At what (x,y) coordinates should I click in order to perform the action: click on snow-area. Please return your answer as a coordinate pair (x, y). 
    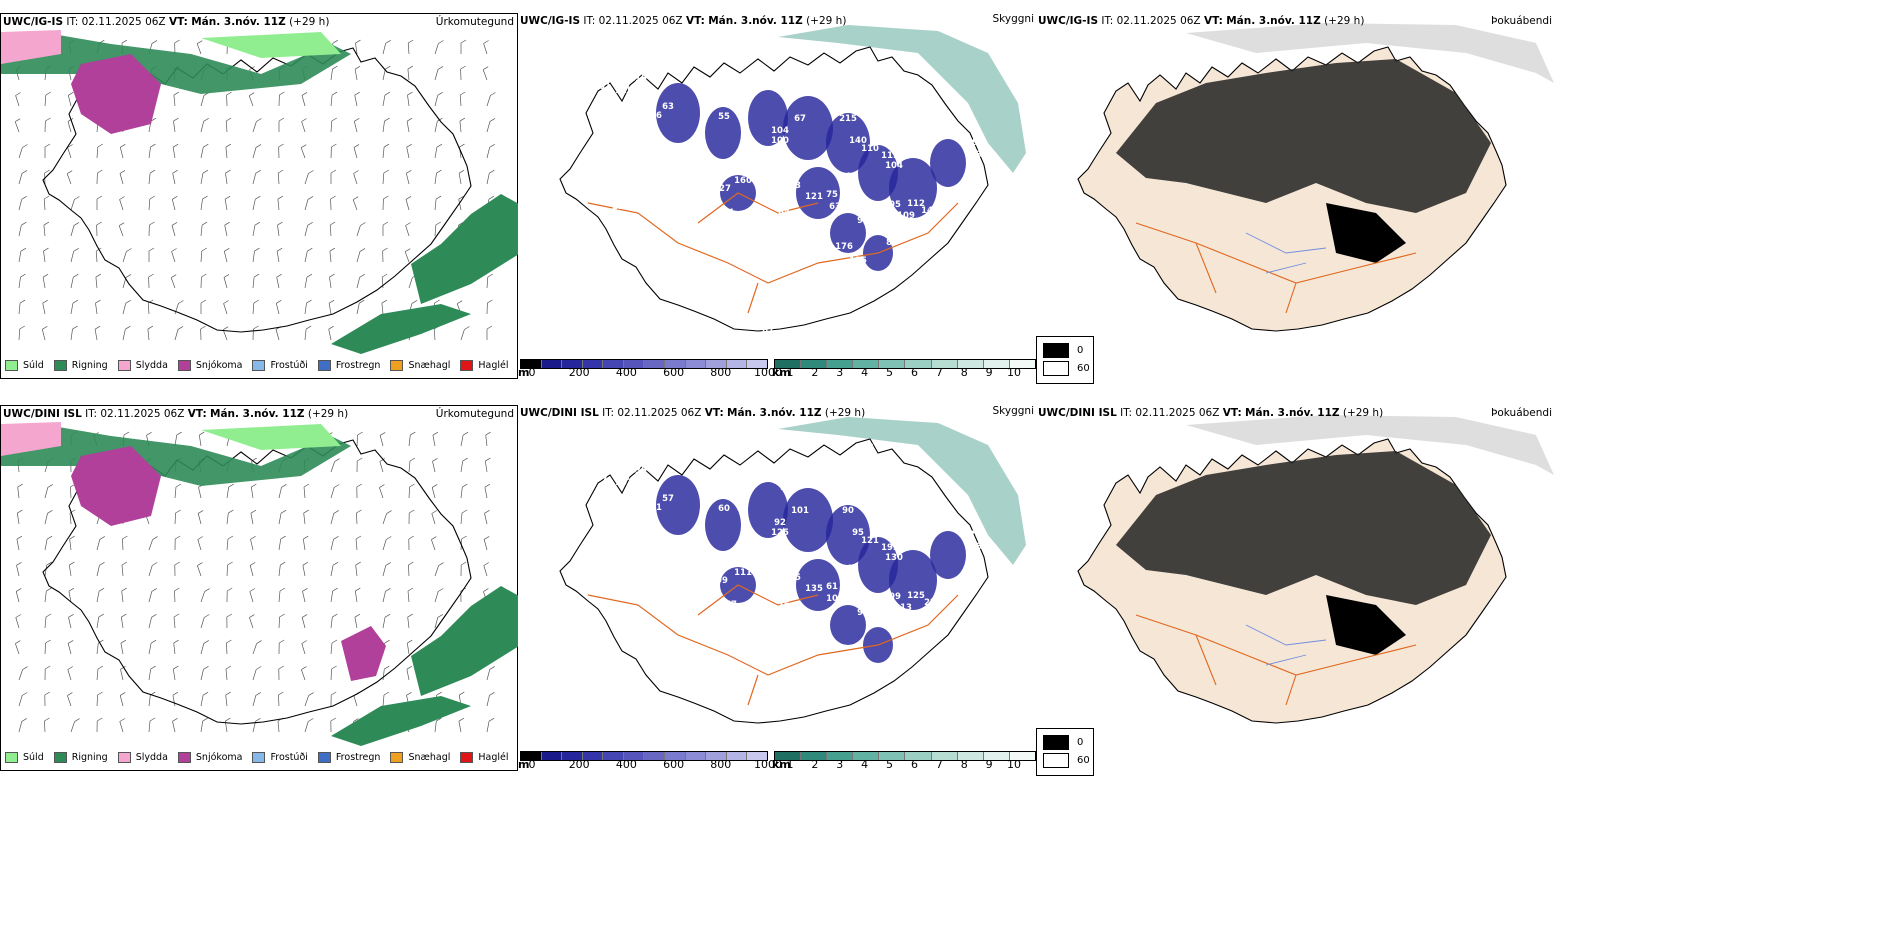
    Looking at the image, I should click on (116, 94).